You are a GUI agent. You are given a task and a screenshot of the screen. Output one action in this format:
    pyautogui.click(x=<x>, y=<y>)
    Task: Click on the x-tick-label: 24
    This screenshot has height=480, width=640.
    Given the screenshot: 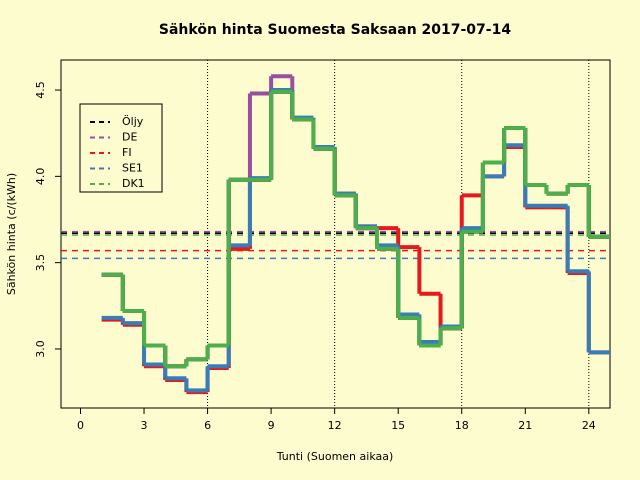 What is the action you would take?
    pyautogui.click(x=589, y=425)
    